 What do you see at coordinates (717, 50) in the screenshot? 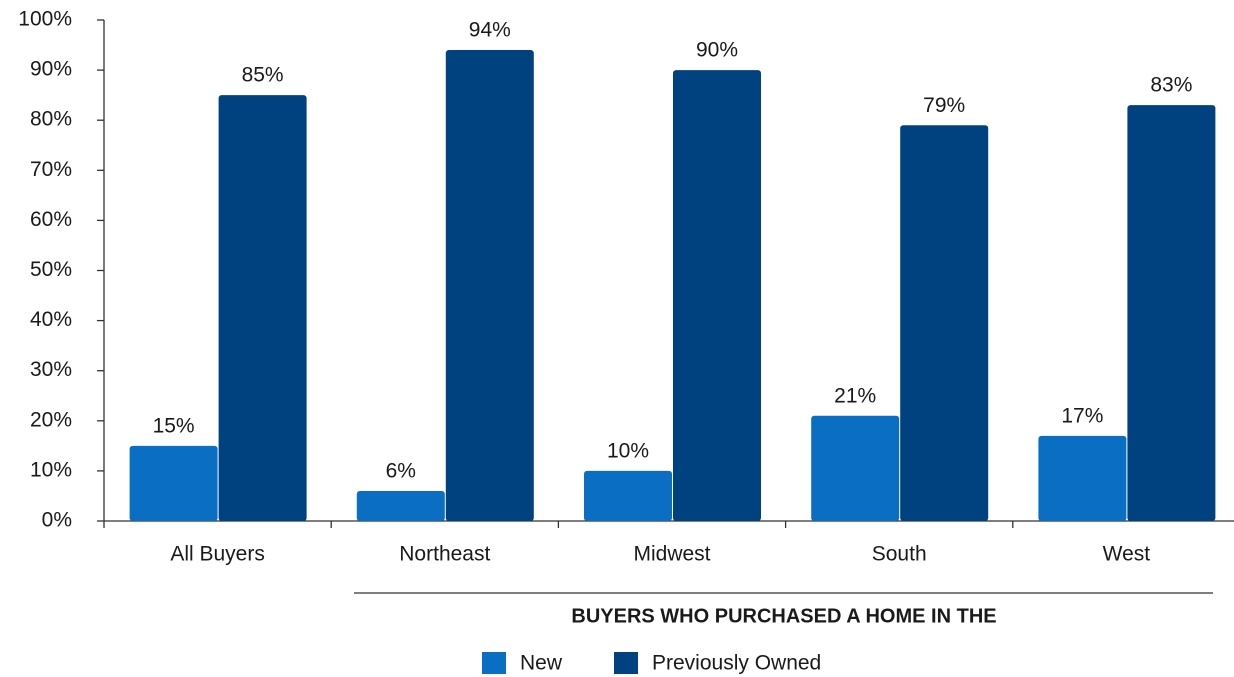
I see `value-label: 90%` at bounding box center [717, 50].